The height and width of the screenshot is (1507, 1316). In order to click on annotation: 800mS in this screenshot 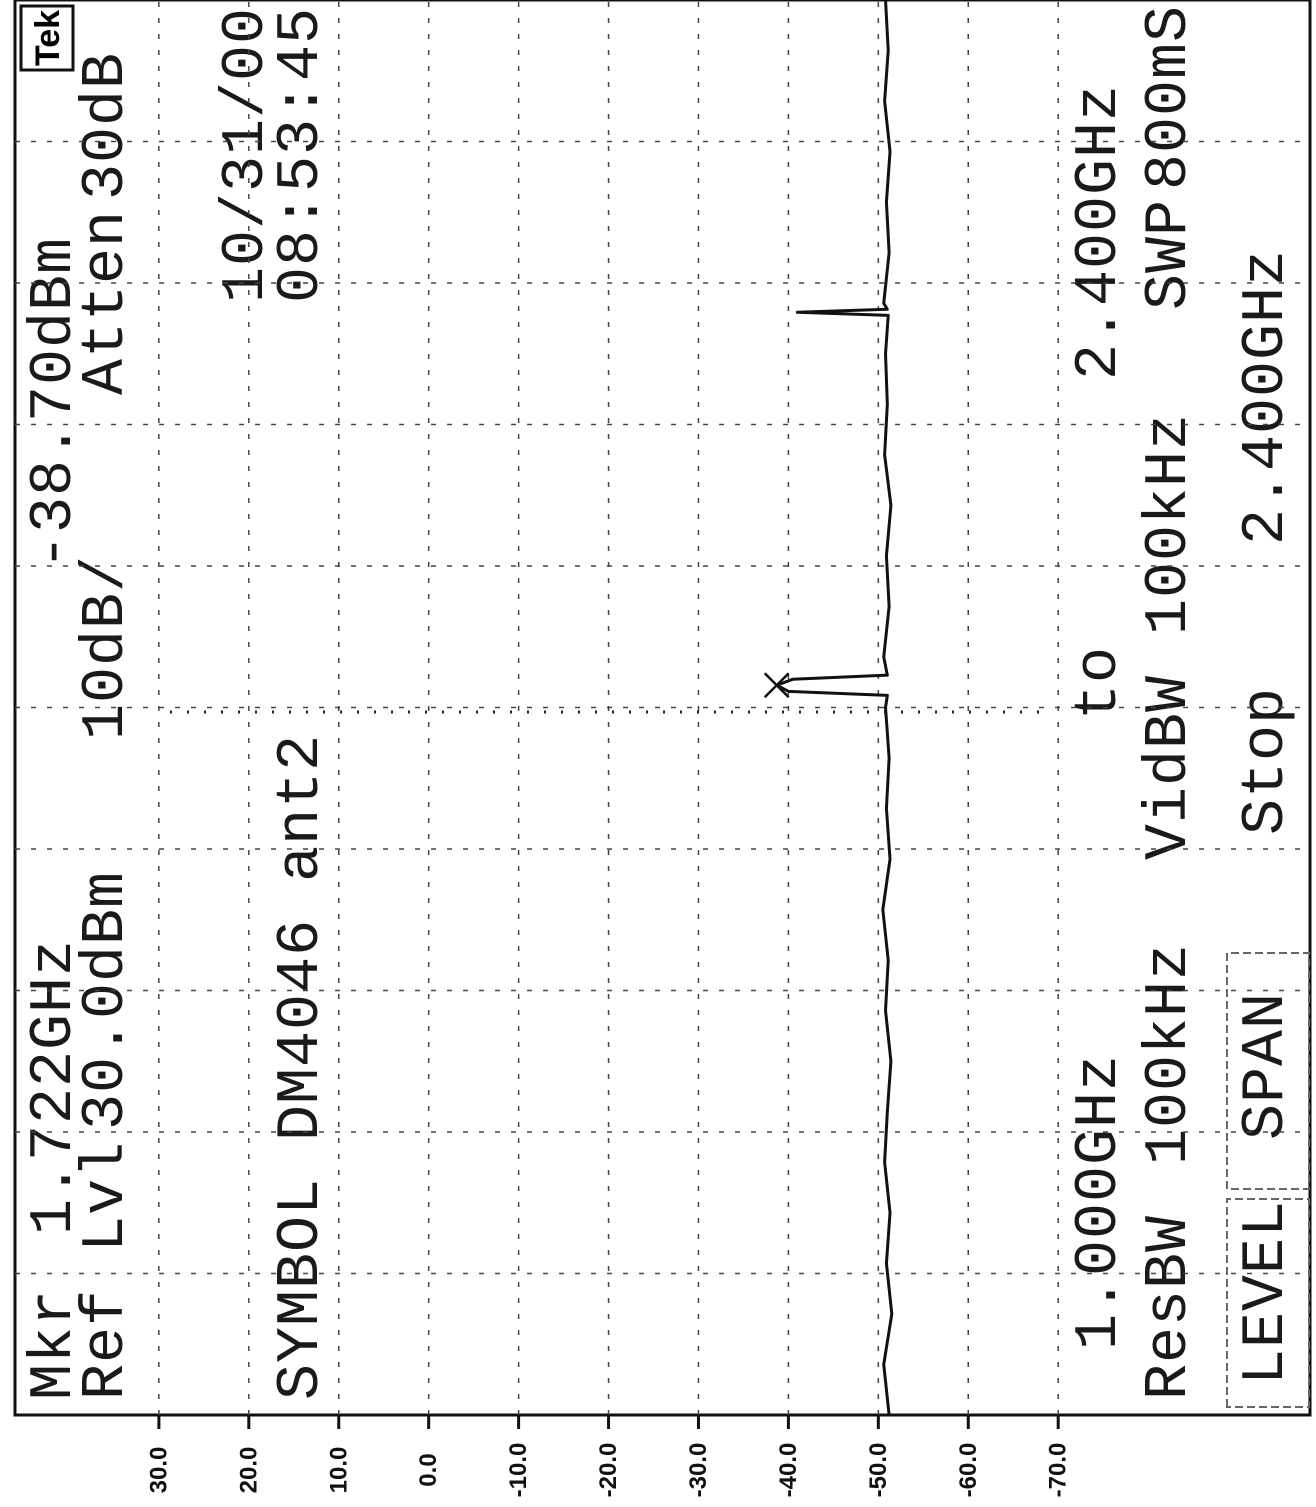, I will do `click(1170, 97)`.